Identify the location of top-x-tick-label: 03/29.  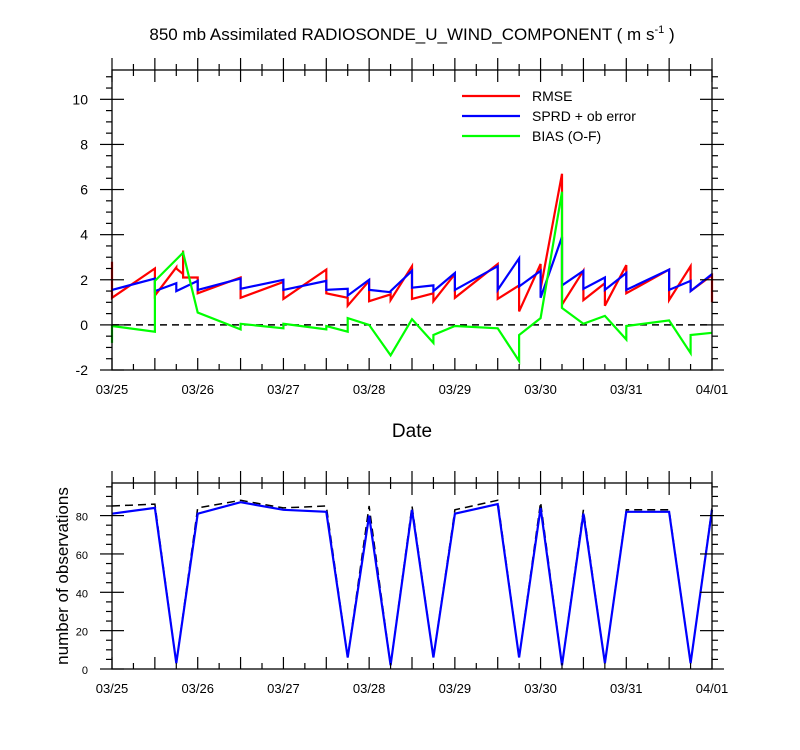
(455, 389).